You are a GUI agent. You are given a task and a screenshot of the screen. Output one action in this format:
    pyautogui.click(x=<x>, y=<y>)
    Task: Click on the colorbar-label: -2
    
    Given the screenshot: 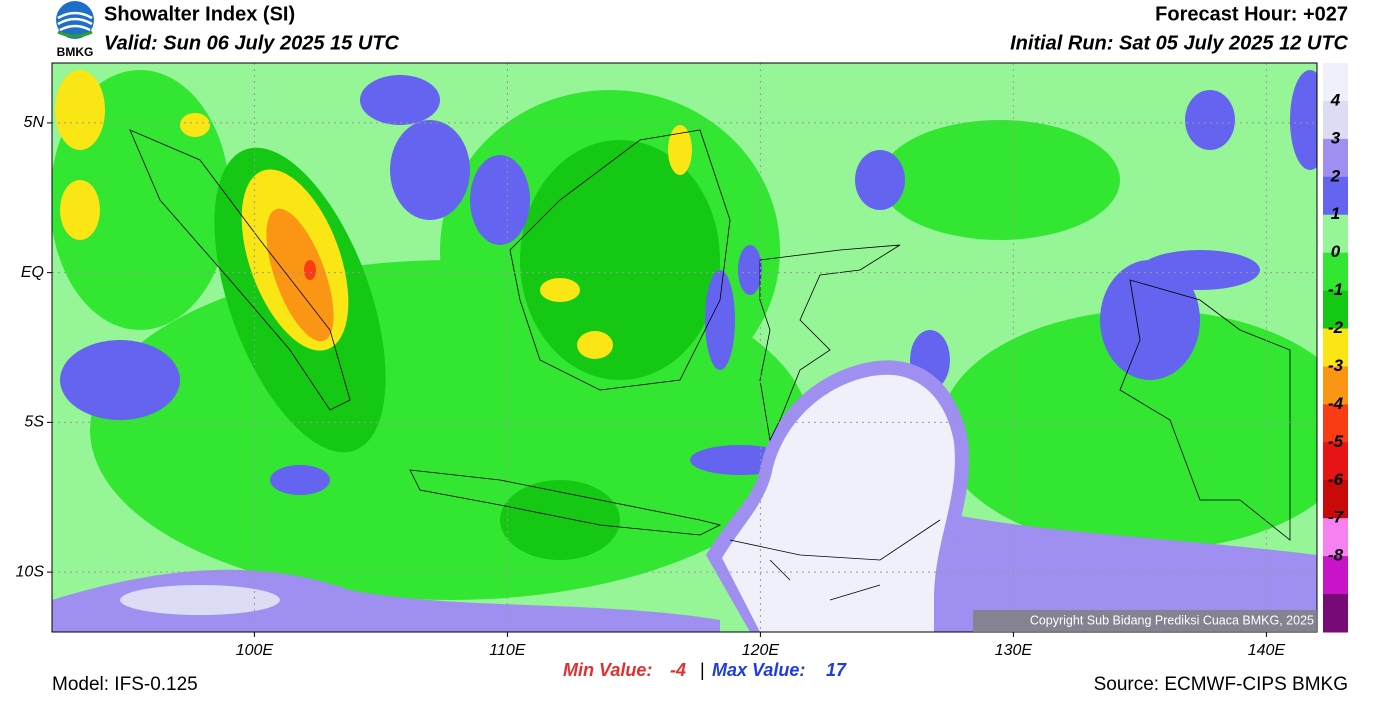 What is the action you would take?
    pyautogui.click(x=1336, y=327)
    